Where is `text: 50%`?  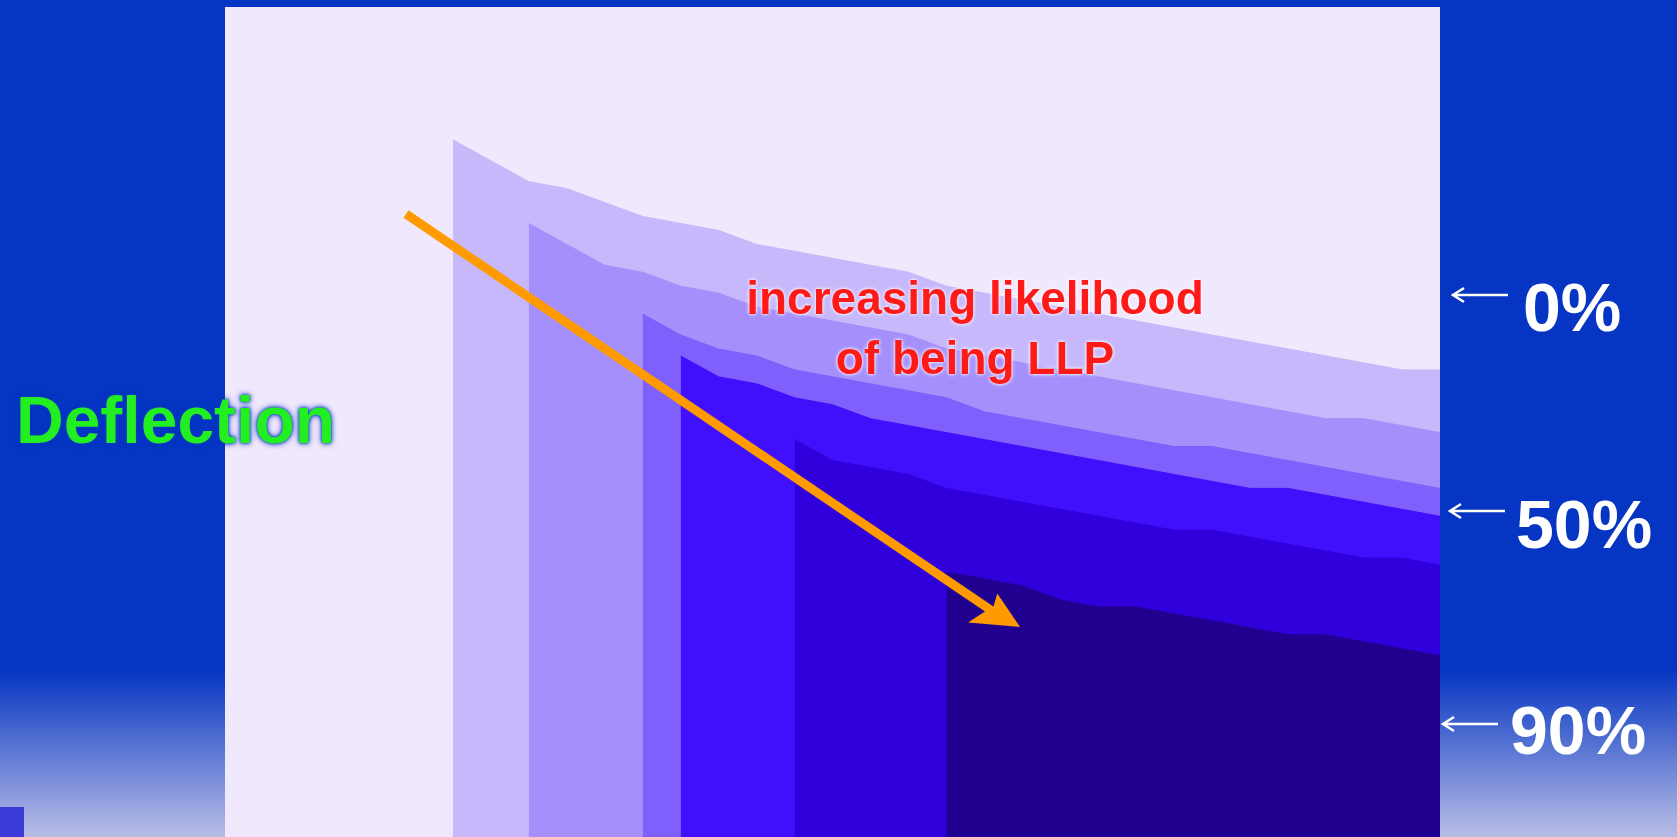
text: 50% is located at coordinates (1584, 524).